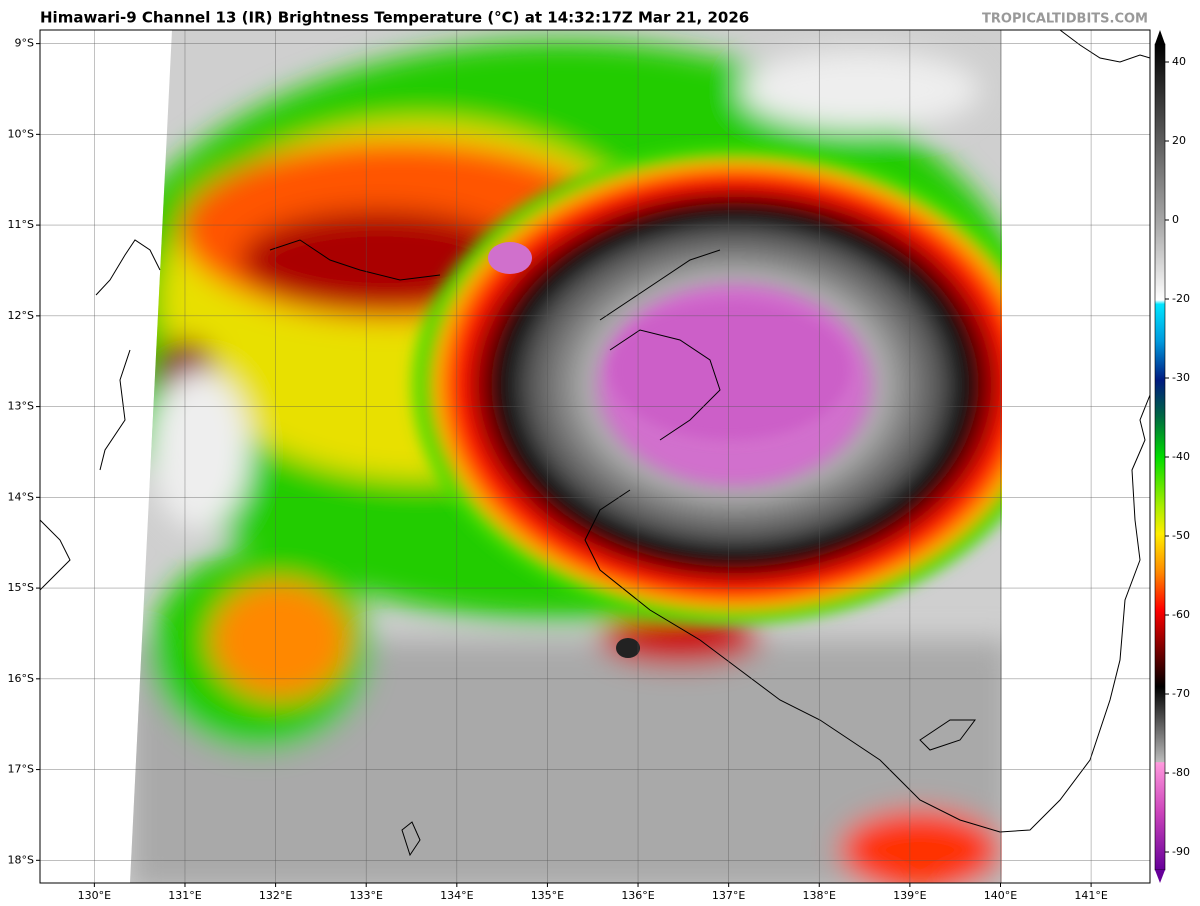 This screenshot has height=906, width=1200. I want to click on colorbar-extend-top, so click(1160, 37).